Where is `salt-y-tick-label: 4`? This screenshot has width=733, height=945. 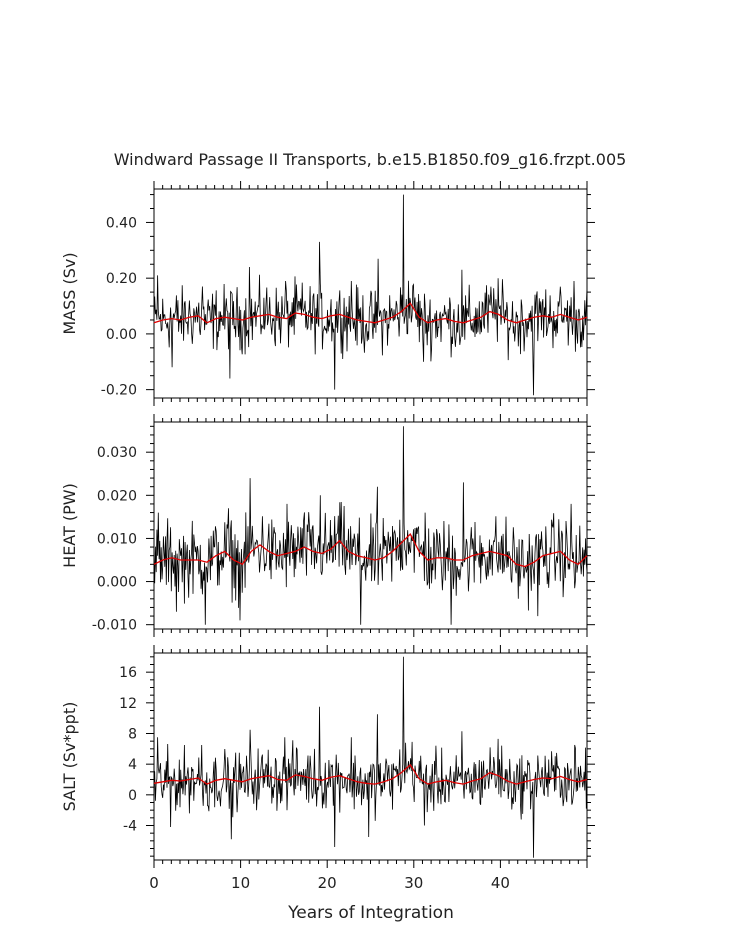 salt-y-tick-label: 4 is located at coordinates (132, 765).